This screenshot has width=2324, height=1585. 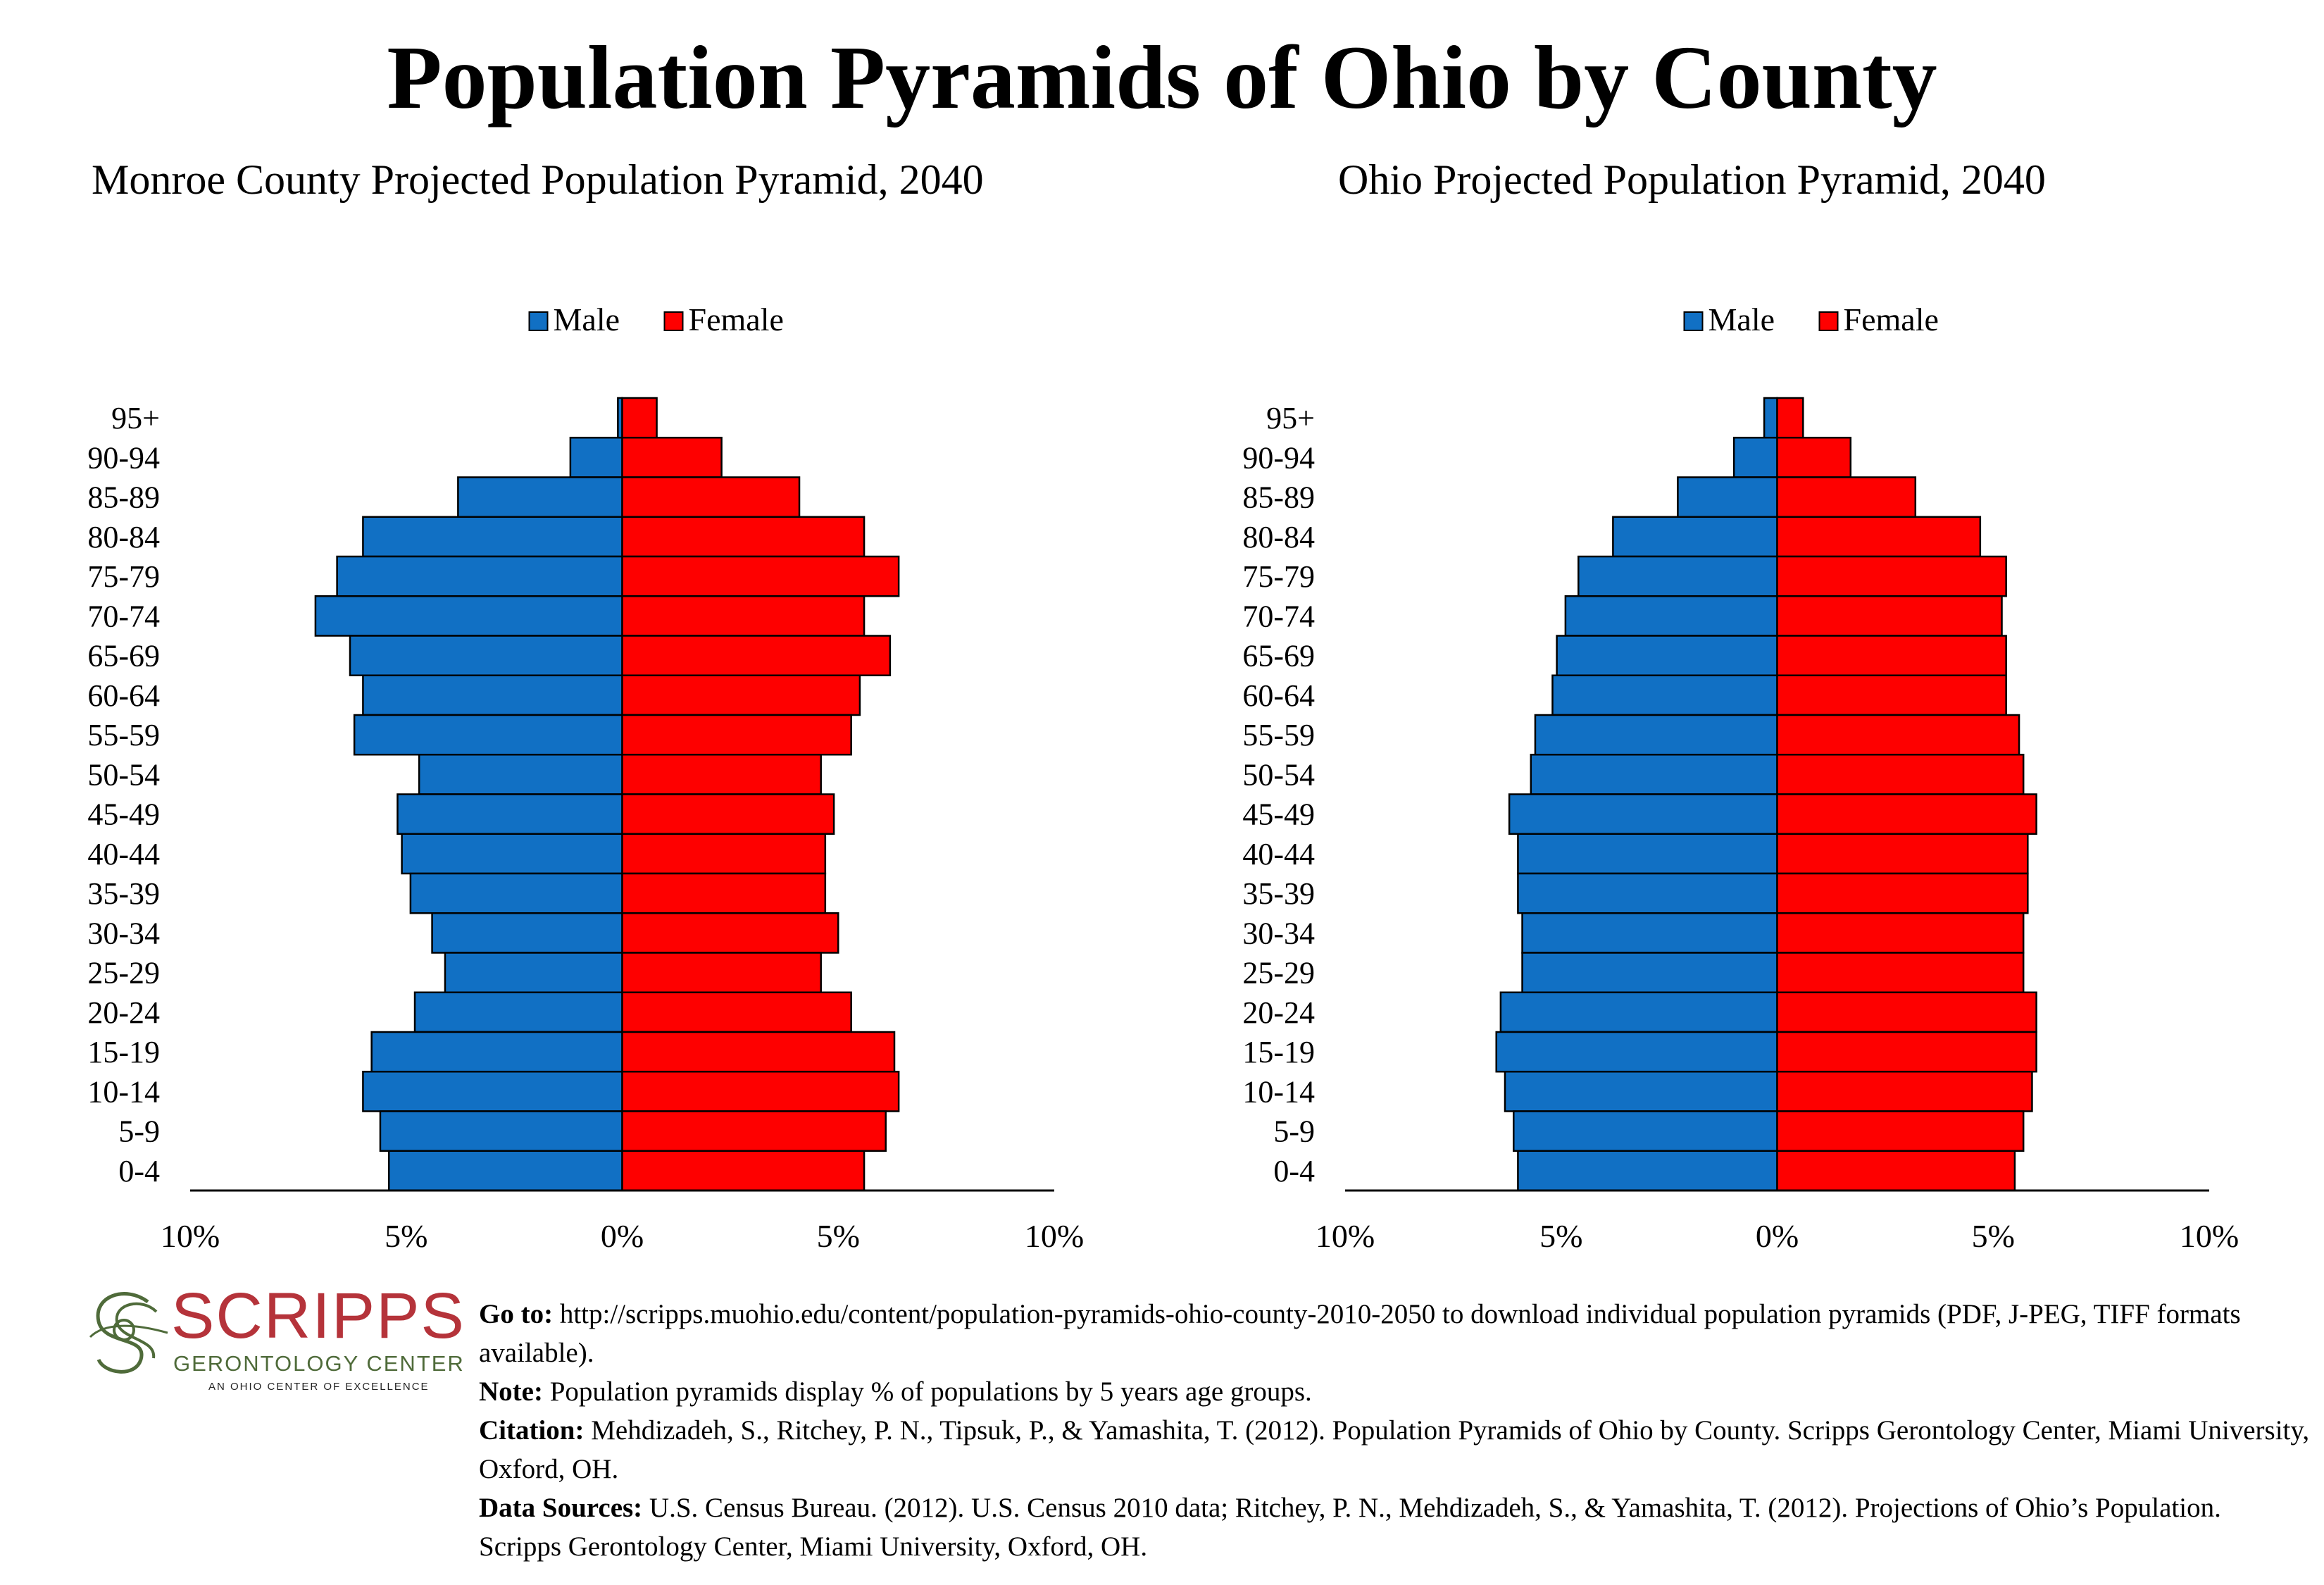 I want to click on ohio-age-label-55-59: 55-59, so click(x=1278, y=735).